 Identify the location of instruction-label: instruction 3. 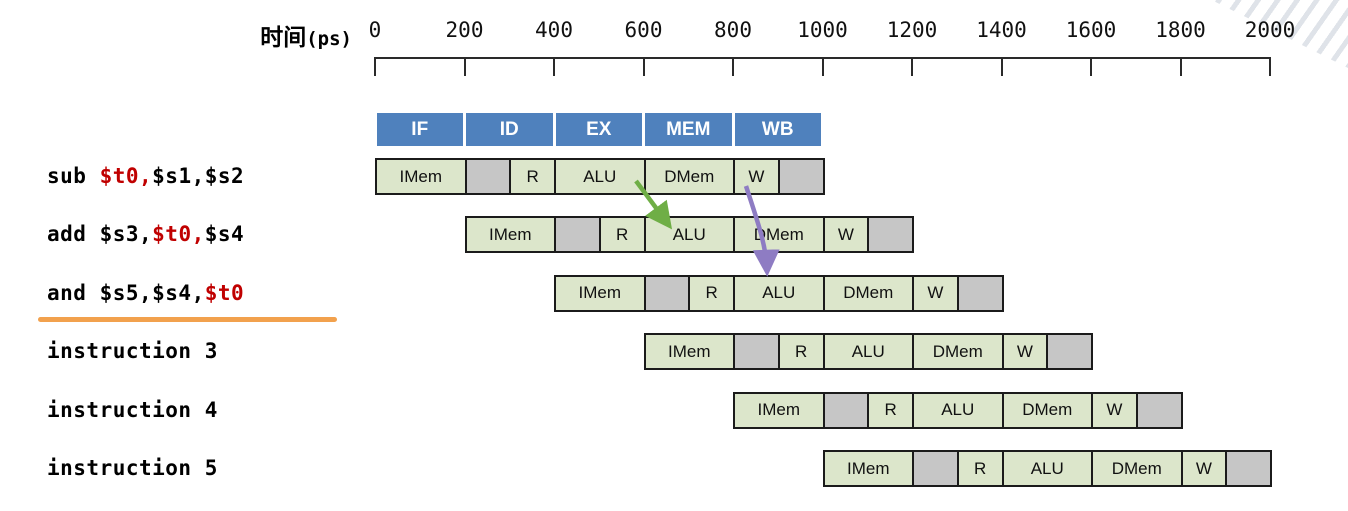
(132, 351).